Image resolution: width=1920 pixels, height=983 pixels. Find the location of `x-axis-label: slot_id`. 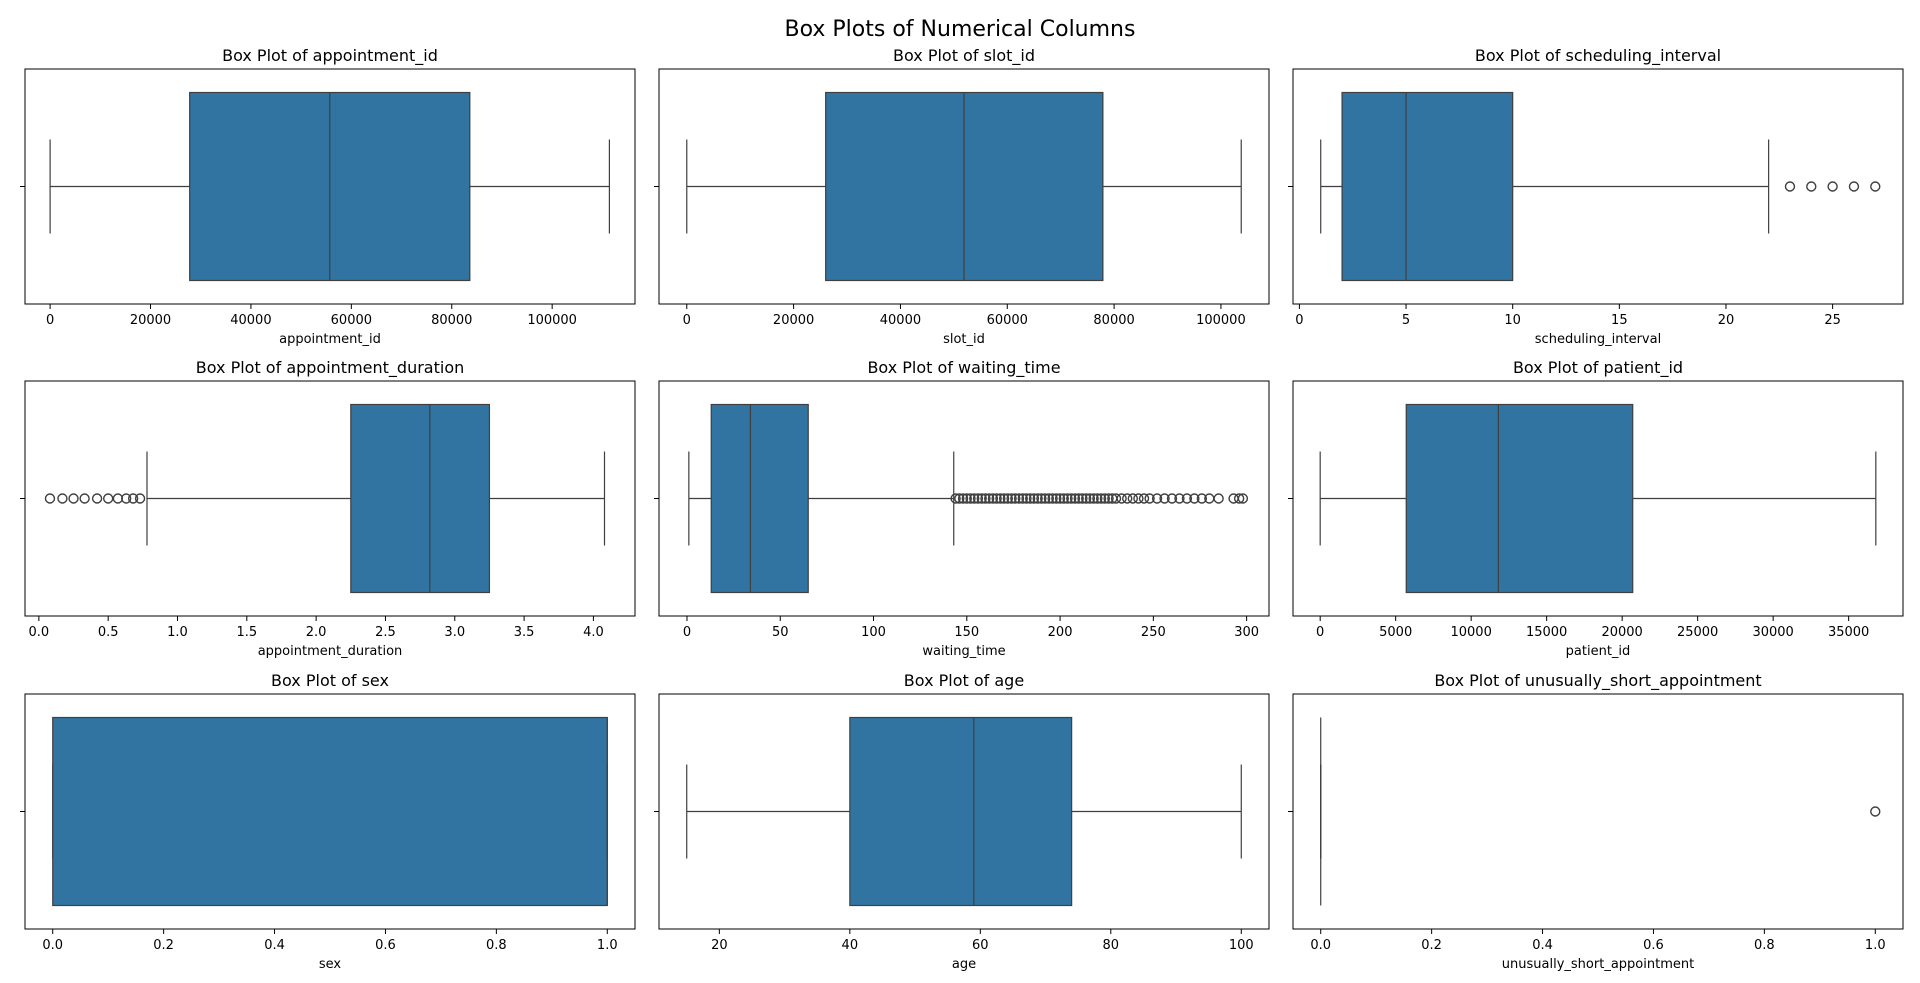

x-axis-label: slot_id is located at coordinates (964, 339).